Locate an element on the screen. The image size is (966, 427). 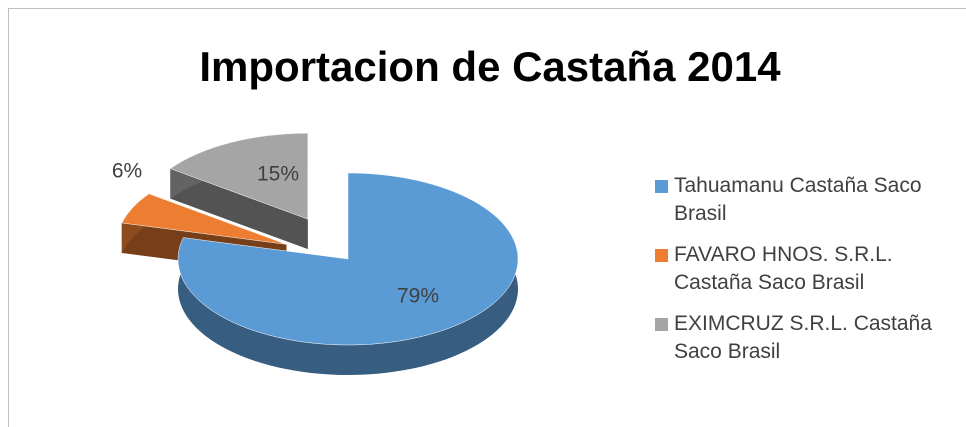
legend-label: Tahuamanu Castaña Saco Brasil is located at coordinates (798, 199).